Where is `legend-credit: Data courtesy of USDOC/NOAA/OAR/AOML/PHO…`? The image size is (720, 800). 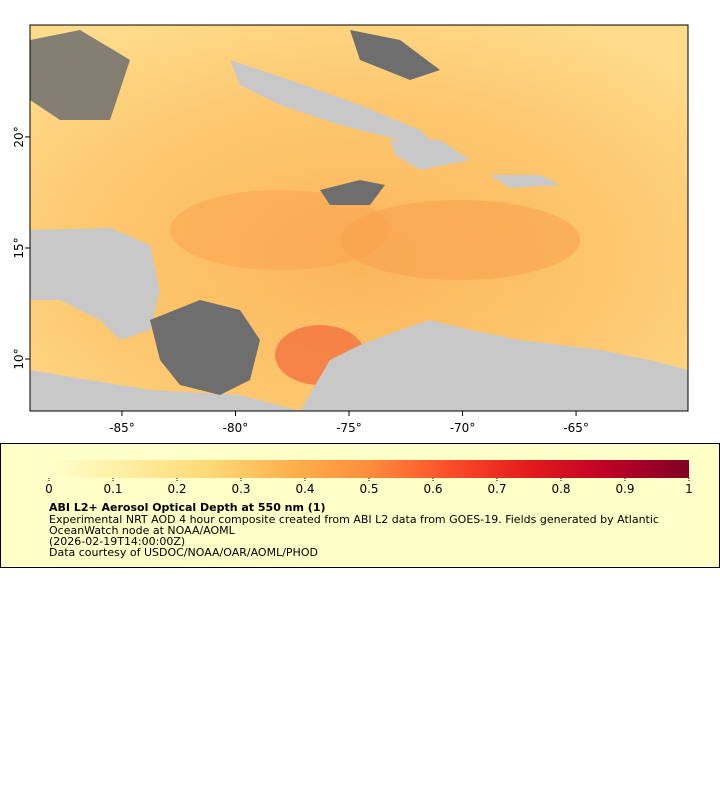 legend-credit: Data courtesy of USDOC/NOAA/OAR/AOML/PHO… is located at coordinates (183, 552).